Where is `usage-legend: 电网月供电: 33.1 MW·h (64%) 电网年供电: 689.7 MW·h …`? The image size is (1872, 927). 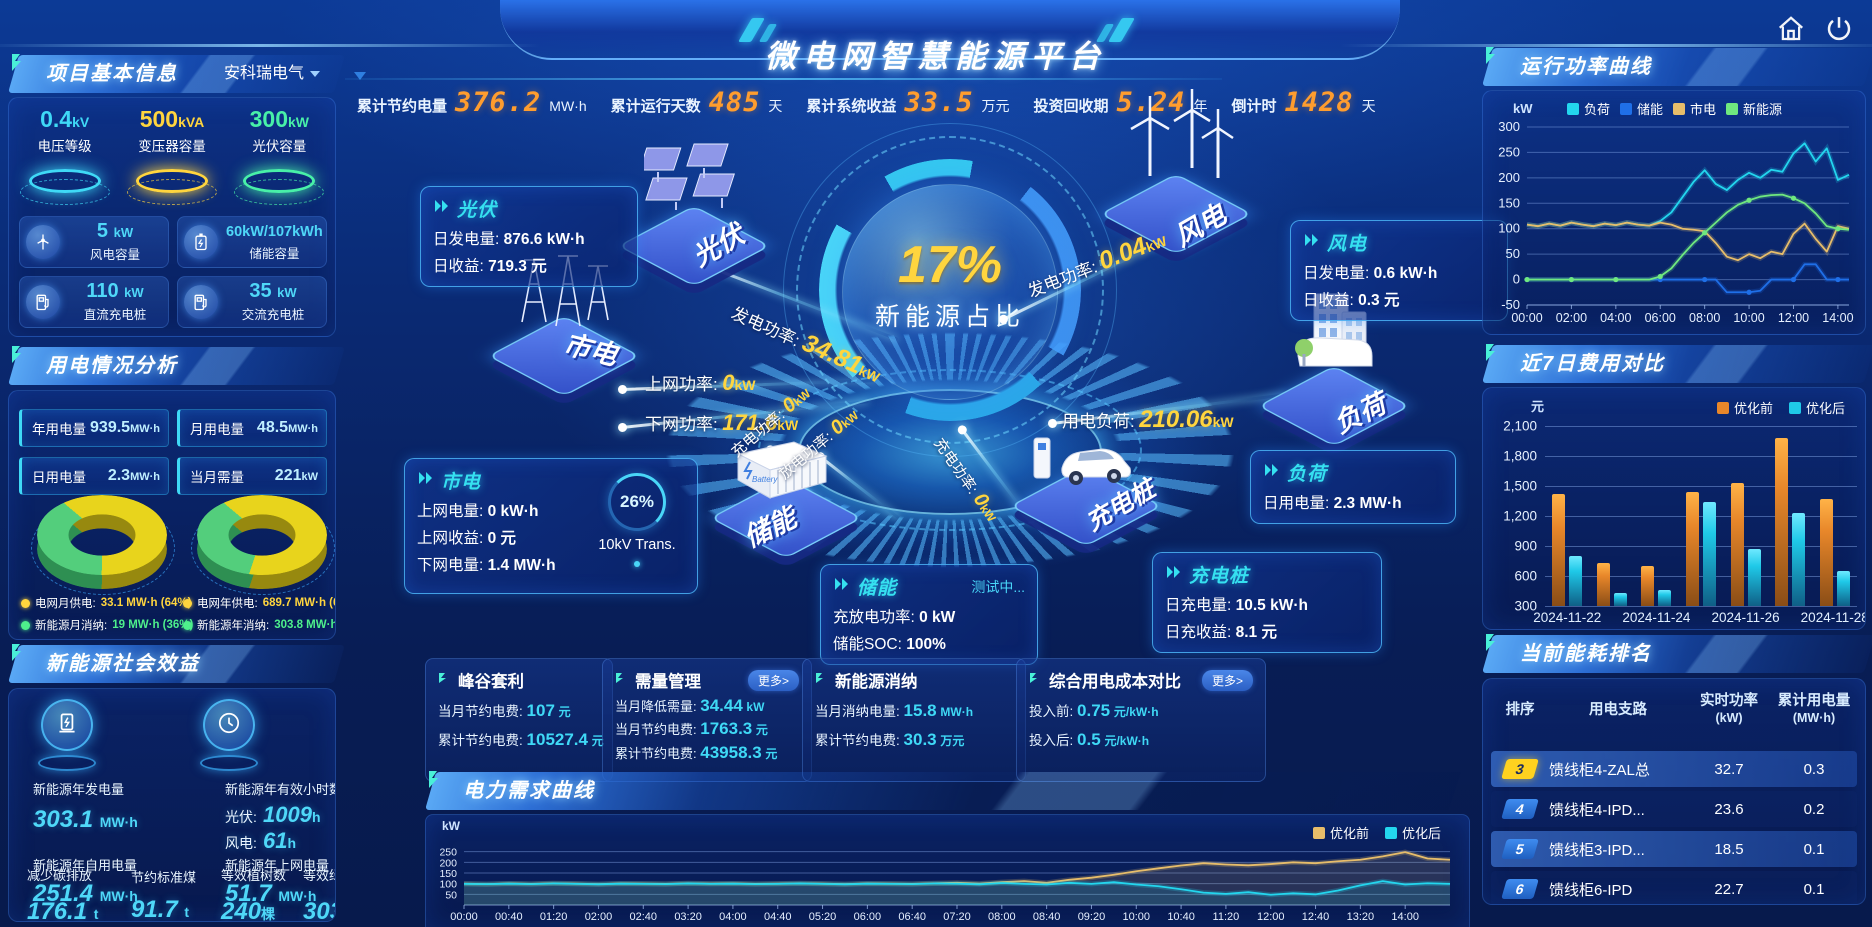
usage-legend: 电网月供电: 33.1 MW·h (64%) 电网年供电: 689.7 MW·h … is located at coordinates (178, 614).